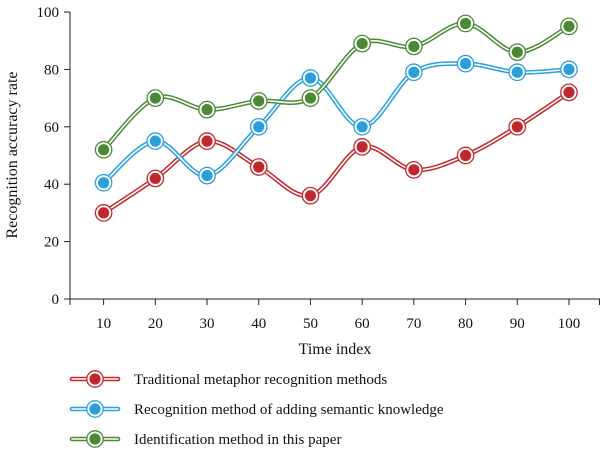 The height and width of the screenshot is (452, 600). I want to click on y-tick-label: 0, so click(56, 300).